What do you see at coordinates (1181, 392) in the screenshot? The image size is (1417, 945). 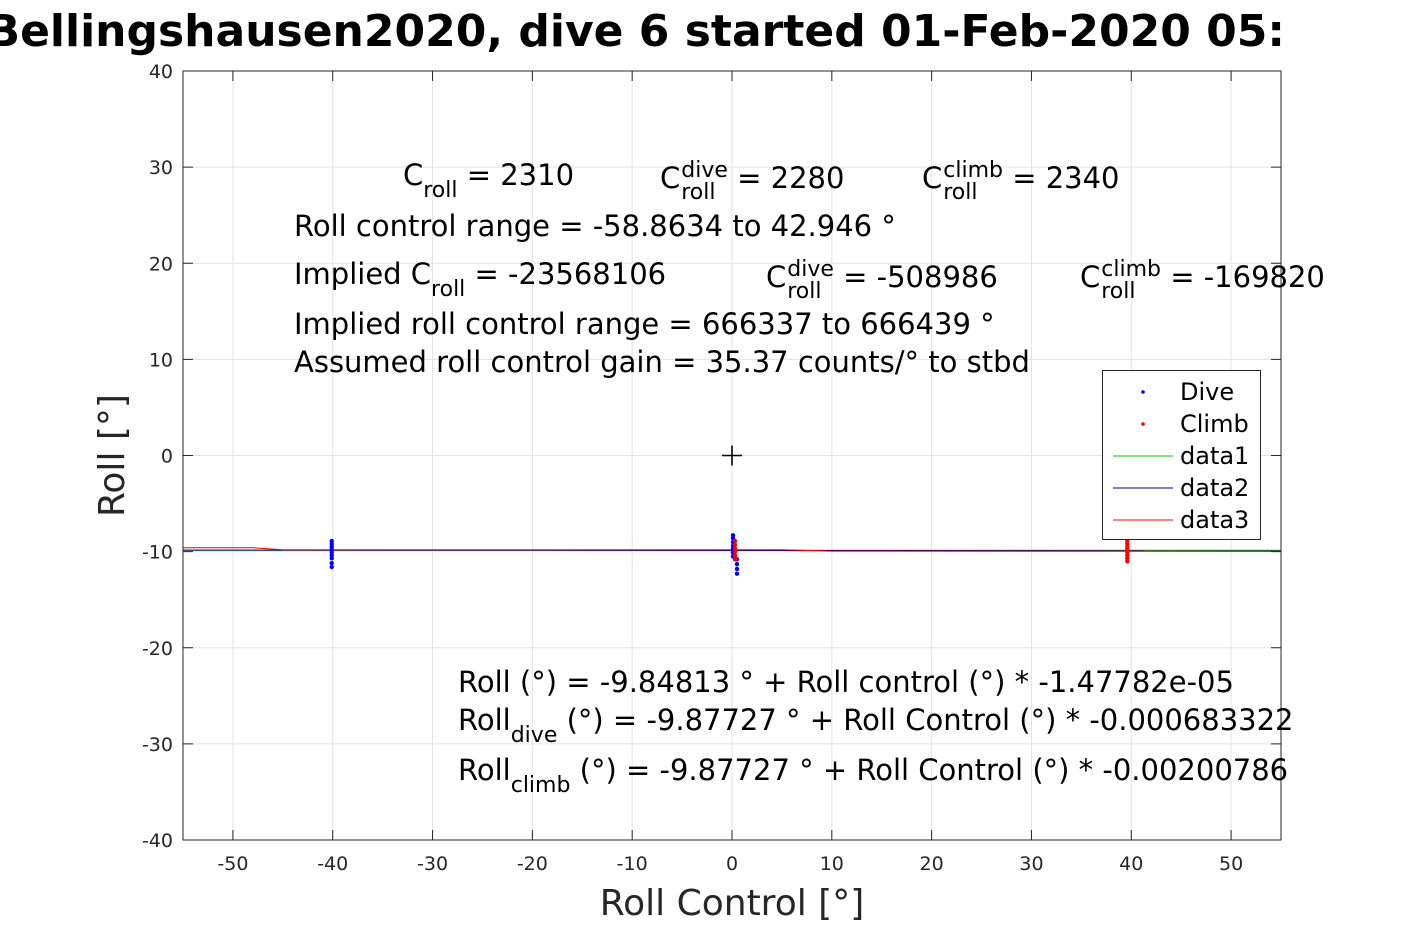 I see `legend-item-dive: Dive` at bounding box center [1181, 392].